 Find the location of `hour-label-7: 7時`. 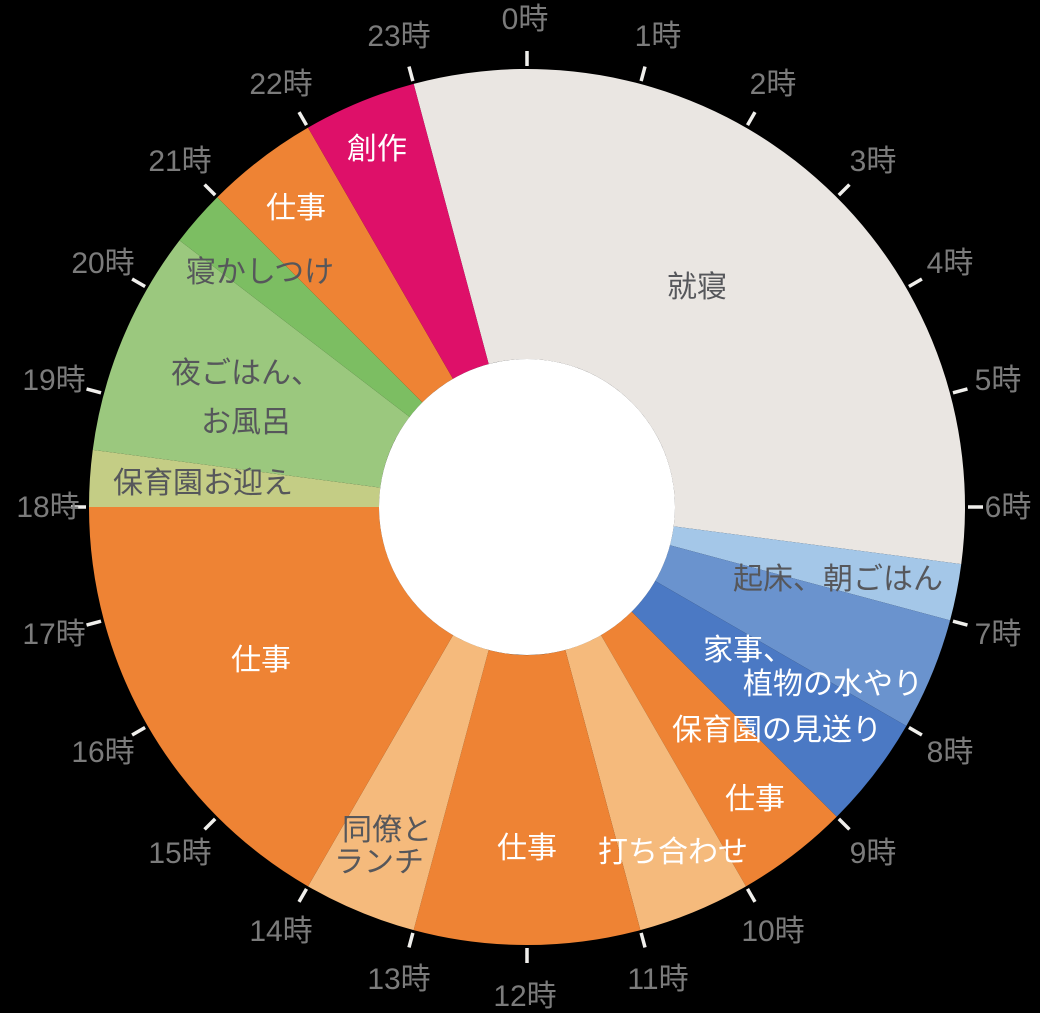

hour-label-7: 7時 is located at coordinates (998, 634).